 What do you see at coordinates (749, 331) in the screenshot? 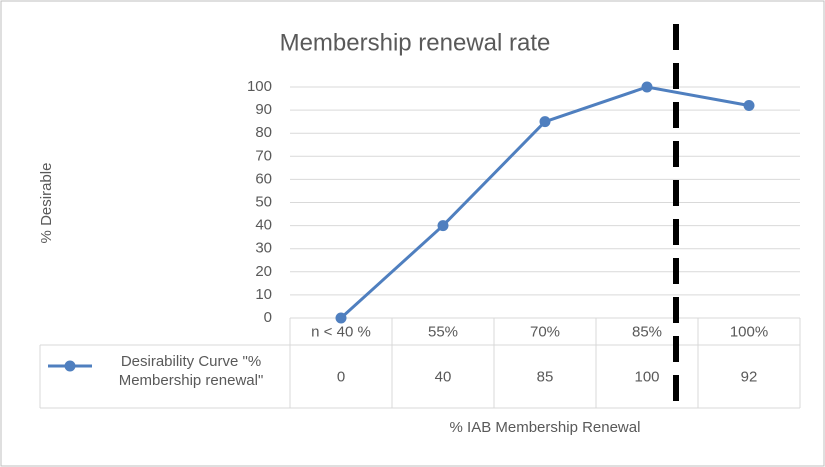
I see `x-tick-label: 100%` at bounding box center [749, 331].